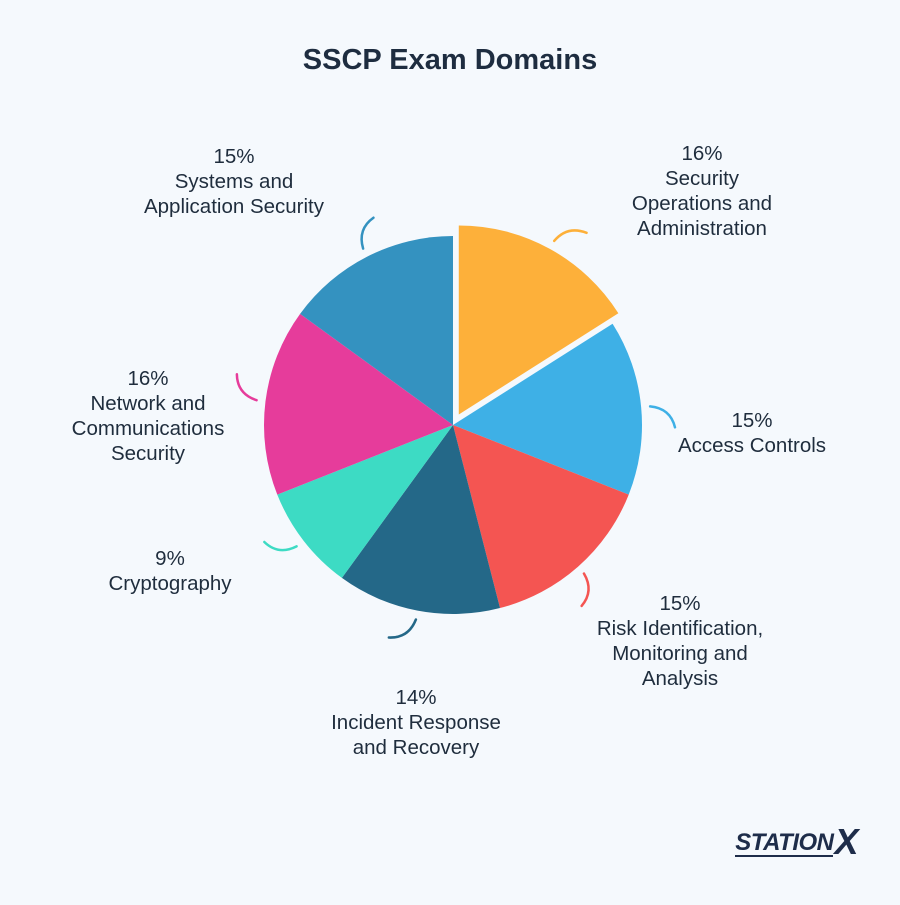 The width and height of the screenshot is (900, 905). I want to click on slice-name: Analysis, so click(680, 678).